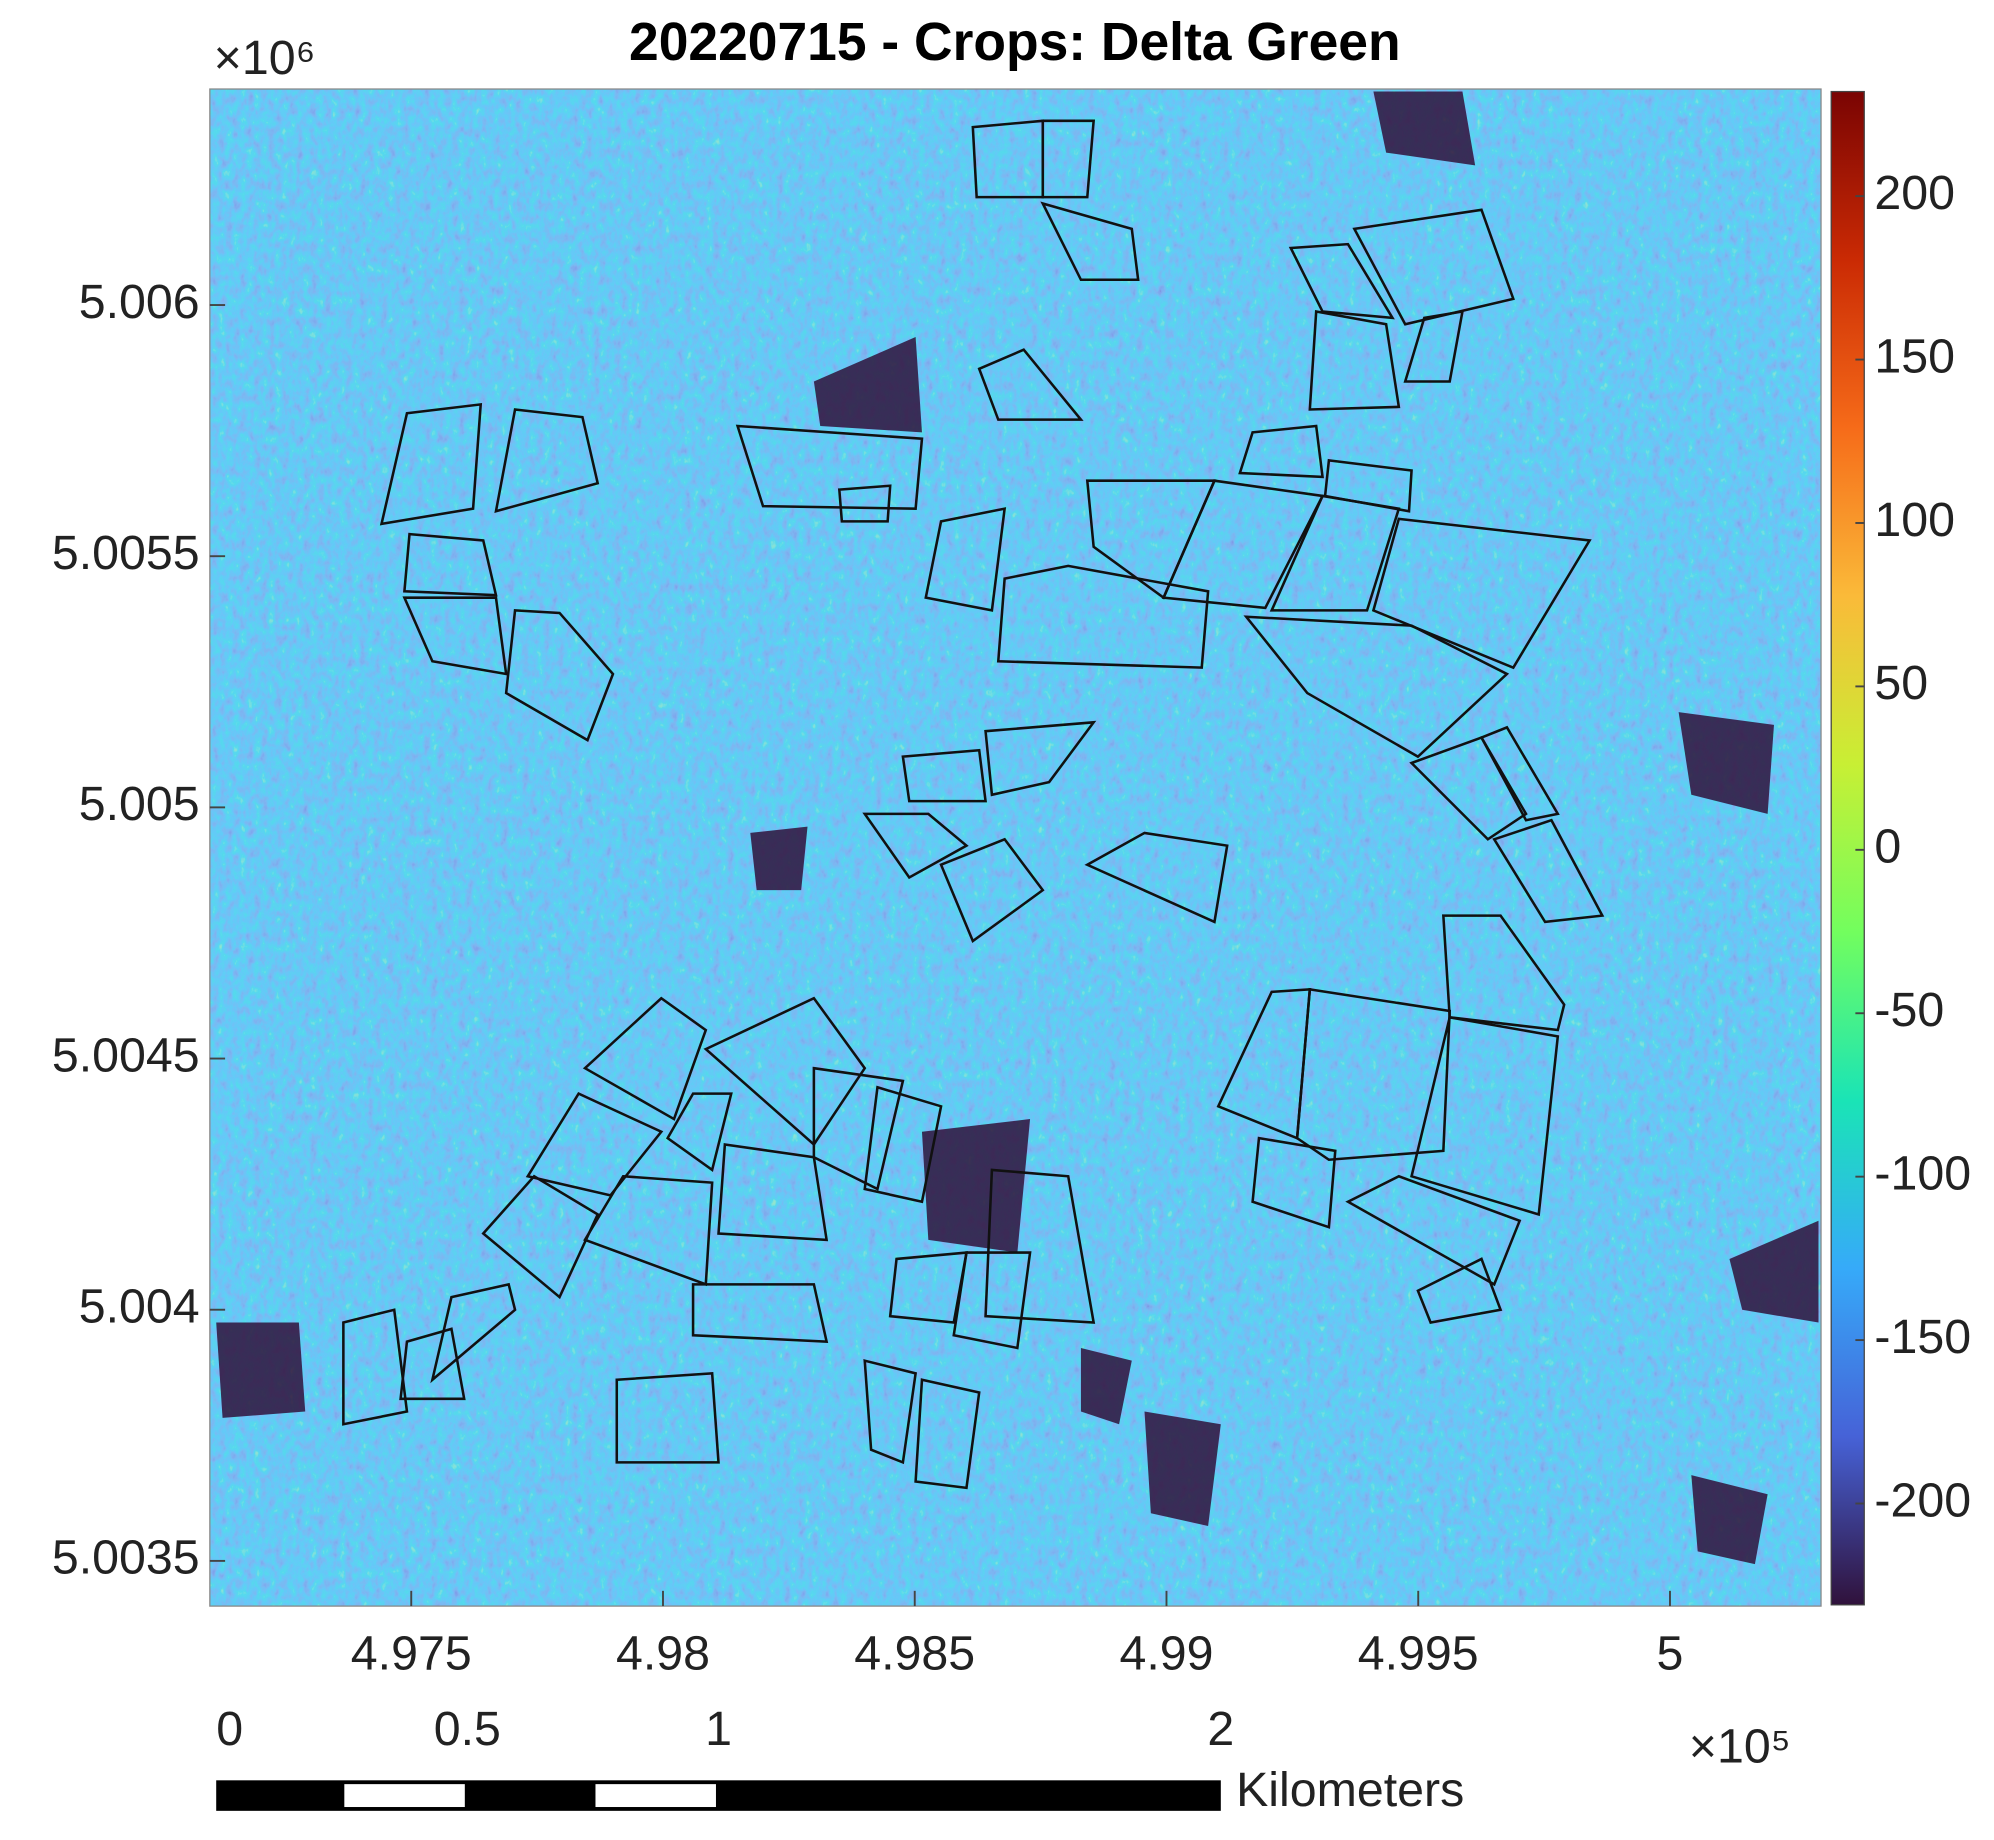 This screenshot has height=1840, width=1994. I want to click on y-tick-label: 5.005, so click(139, 804).